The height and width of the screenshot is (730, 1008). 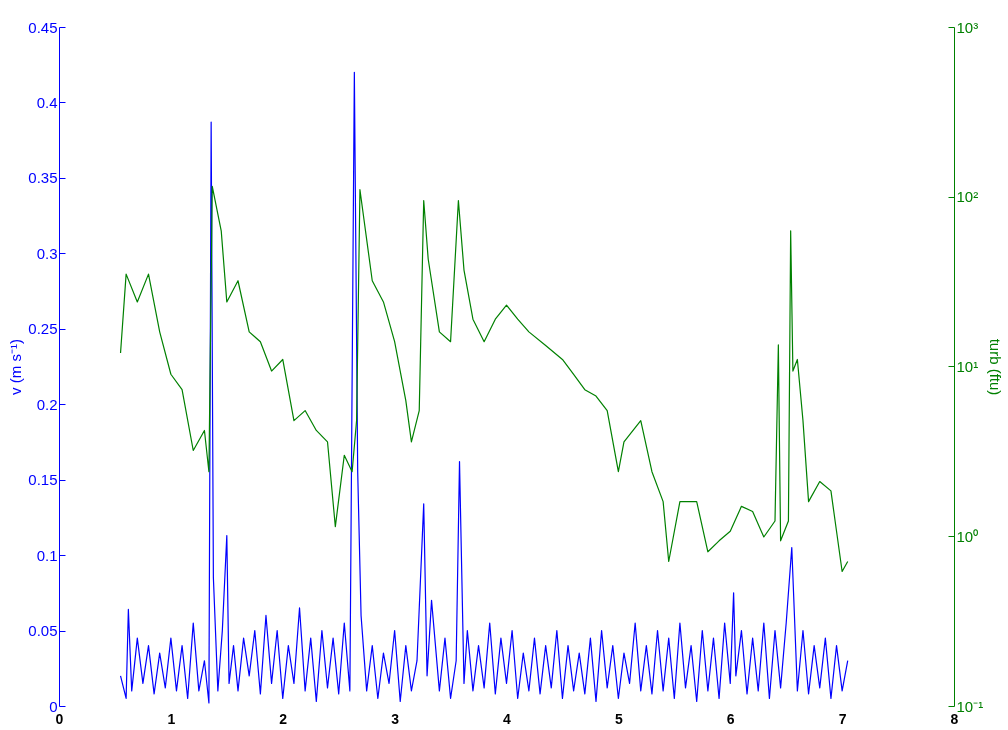 What do you see at coordinates (43, 480) in the screenshot?
I see `y-tick-label: 0.15` at bounding box center [43, 480].